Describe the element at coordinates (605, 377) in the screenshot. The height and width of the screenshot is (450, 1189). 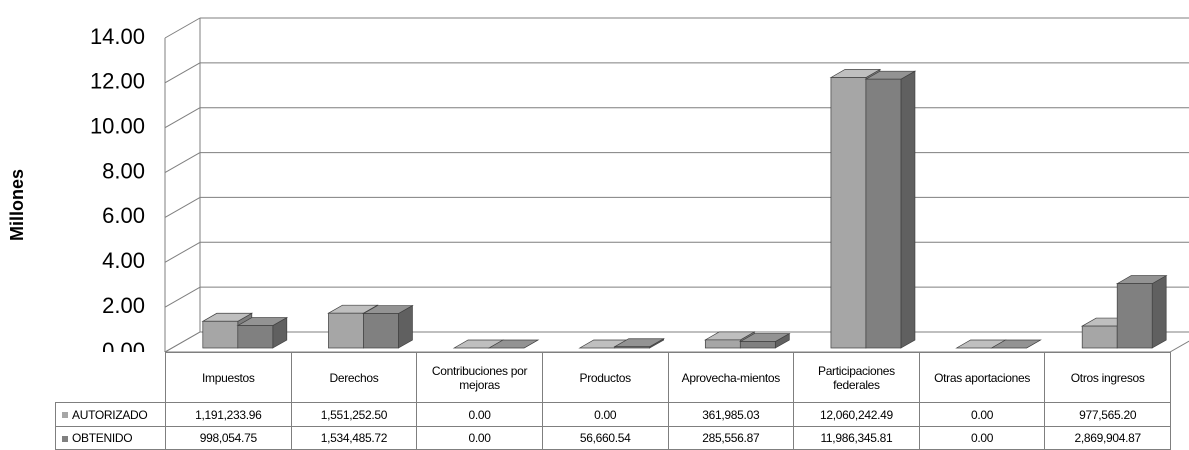
I see `category-label: Productos` at that location.